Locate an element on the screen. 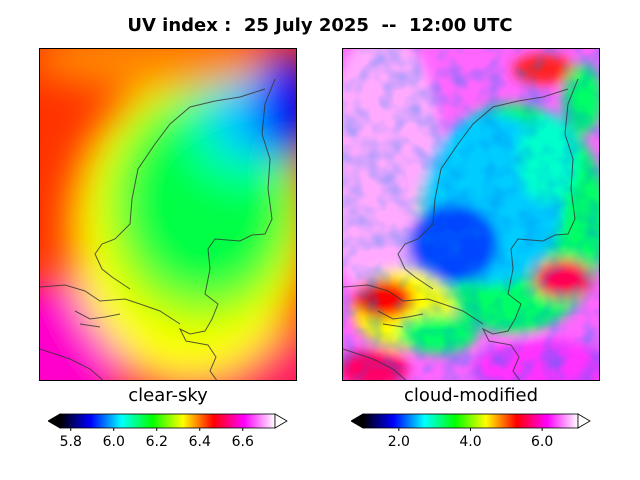 The width and height of the screenshot is (640, 480). colorbar-tick-label: 6.6 is located at coordinates (242, 442).